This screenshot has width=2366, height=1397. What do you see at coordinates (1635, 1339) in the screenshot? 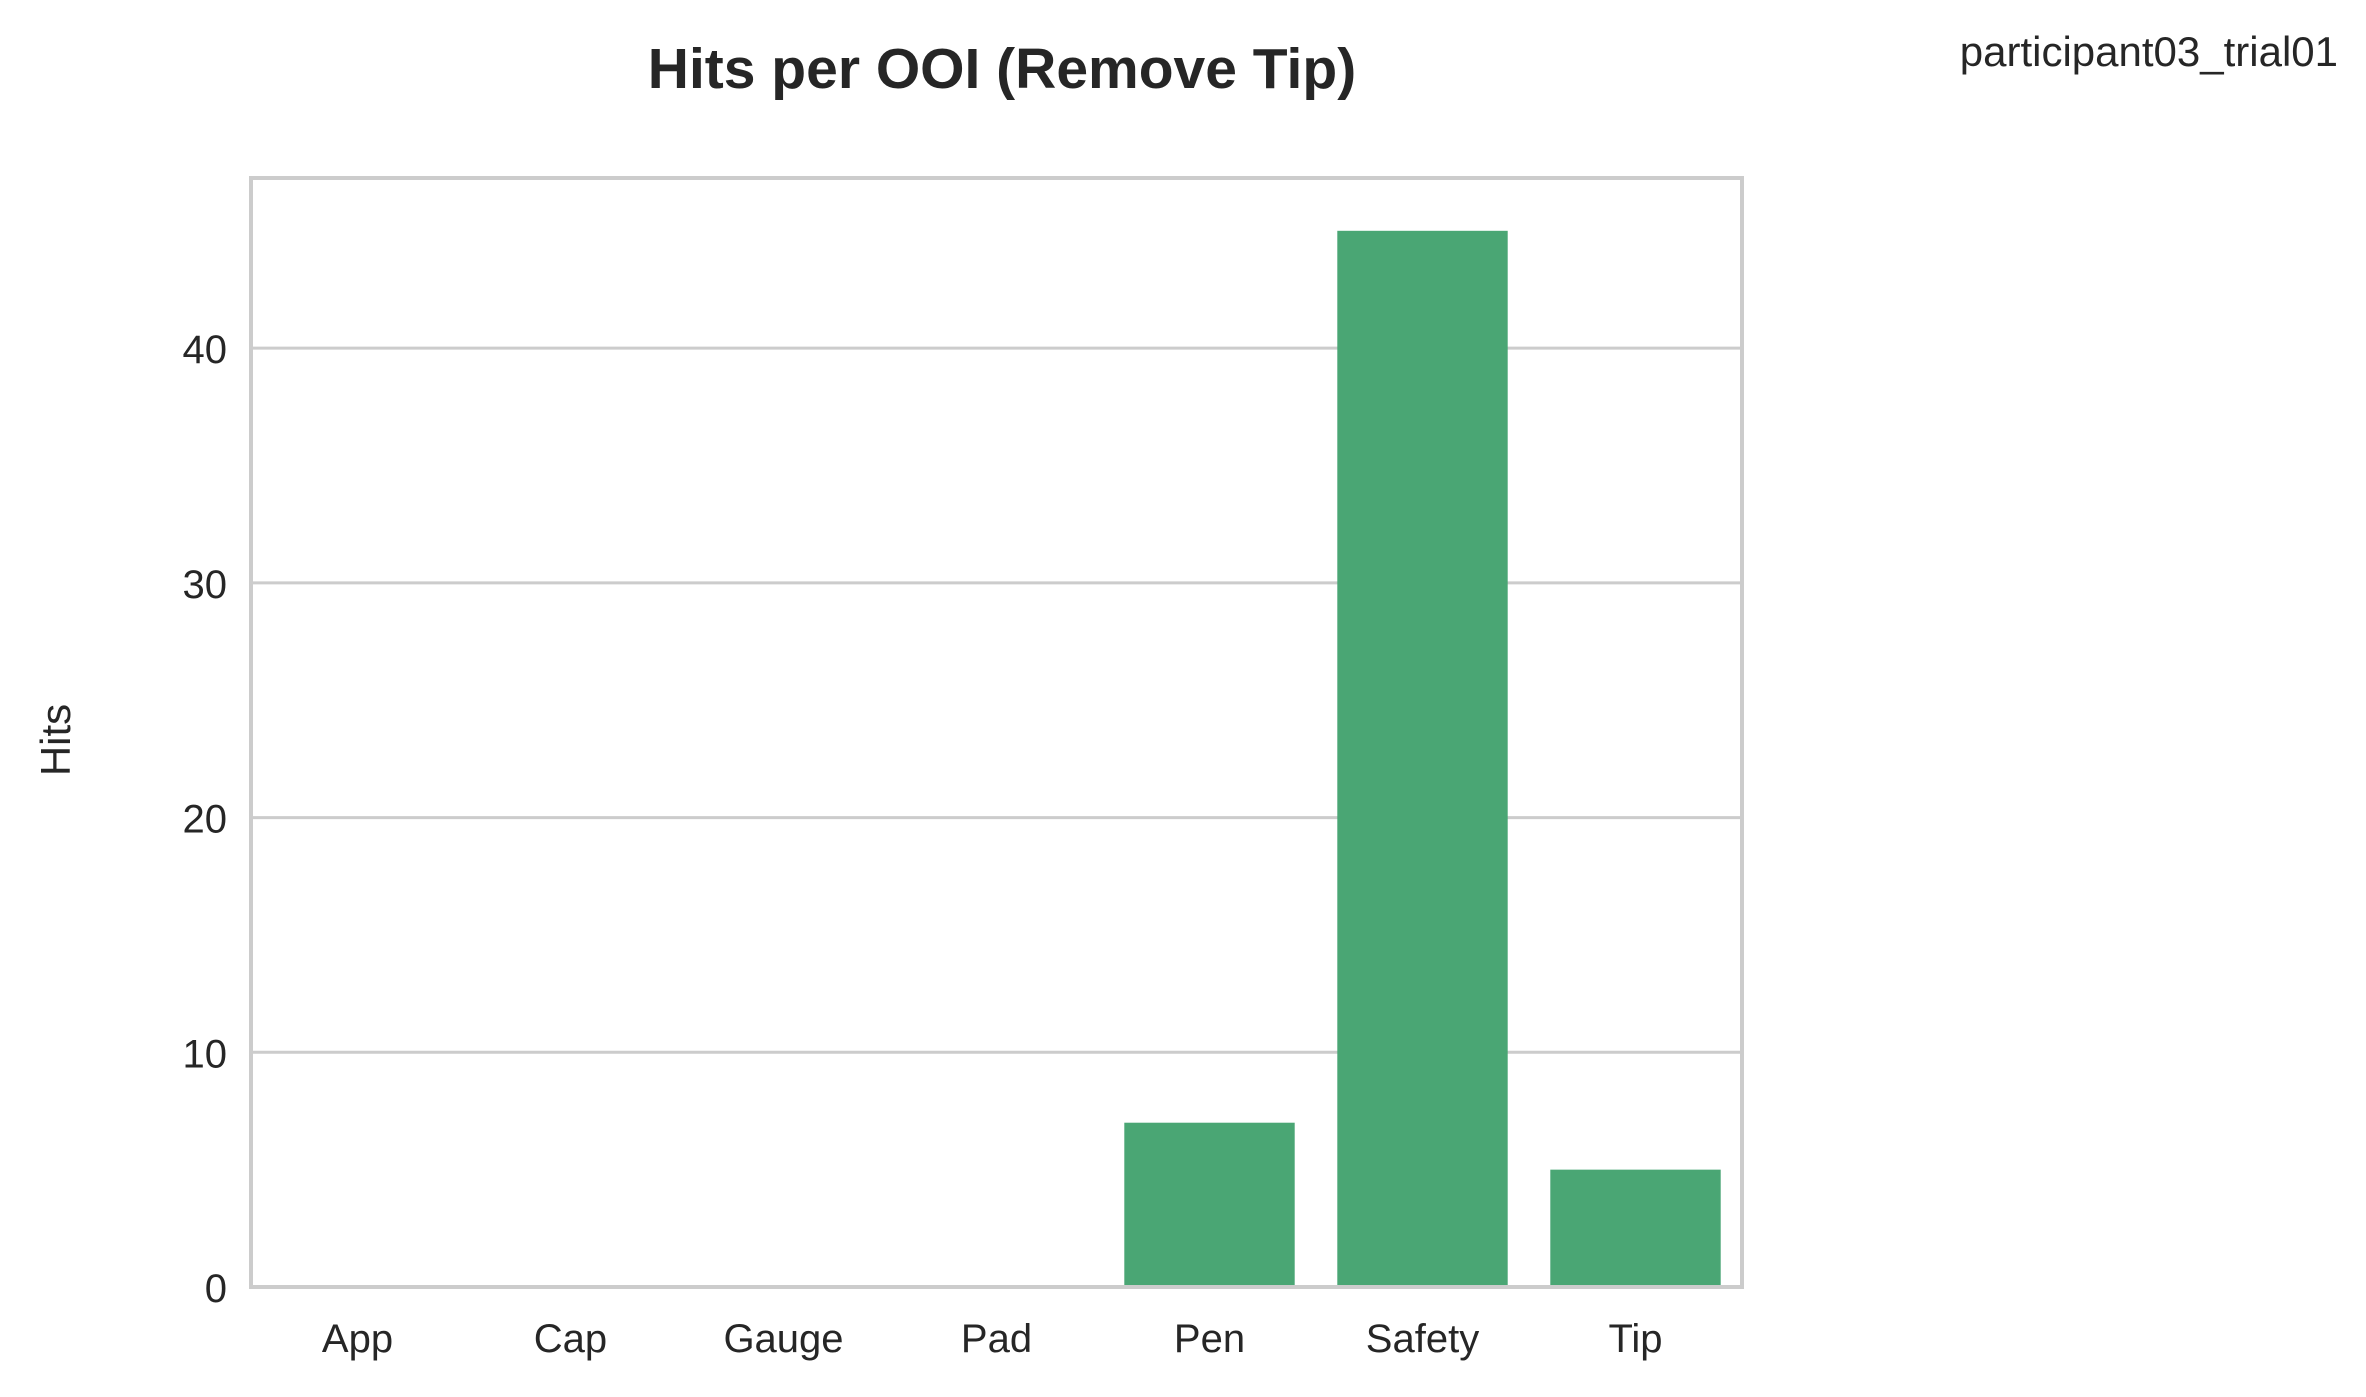
I see `x-tick-label-tip: Tip` at bounding box center [1635, 1339].